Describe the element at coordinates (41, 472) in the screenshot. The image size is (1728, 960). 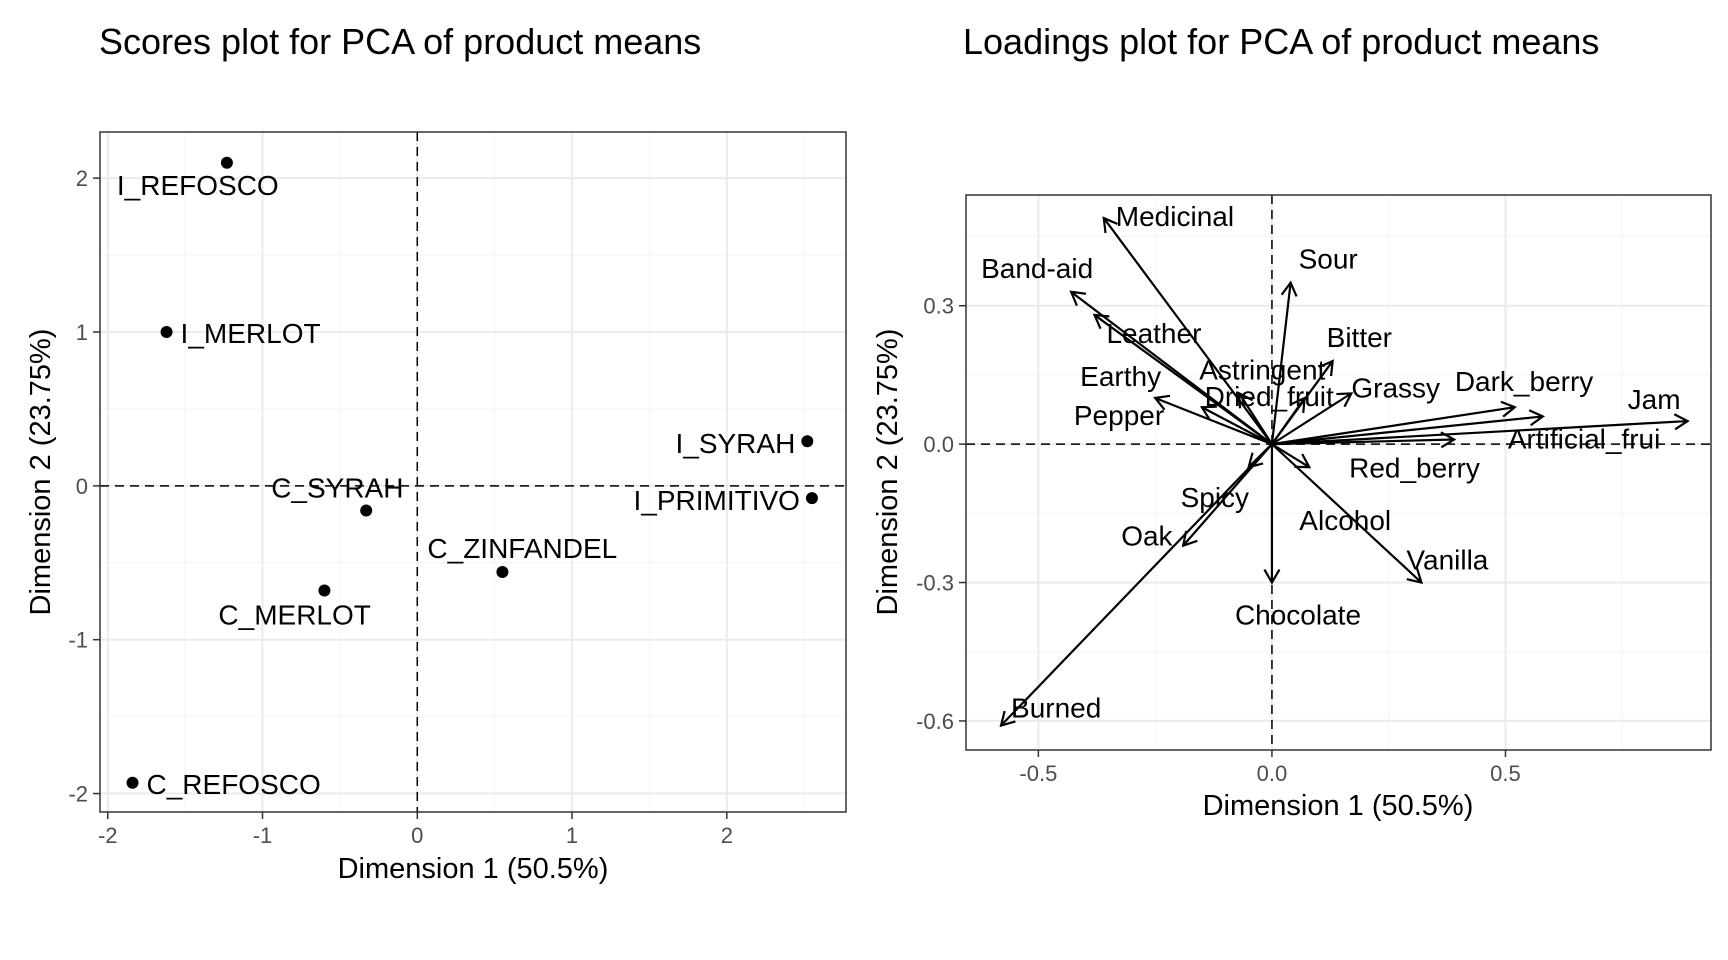
I see `scores-y-axis-title: Dimension 2 (23.75%)` at that location.